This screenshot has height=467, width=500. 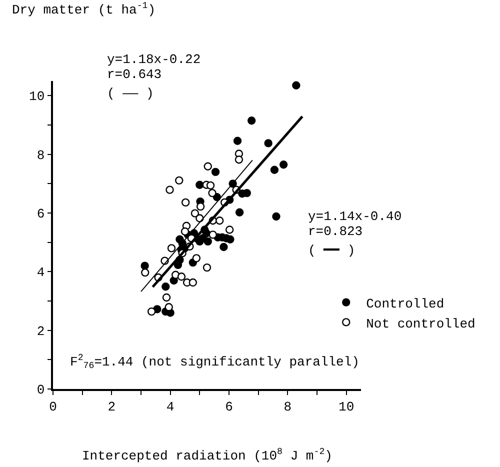 What do you see at coordinates (215, 362) in the screenshot?
I see `annotation: F$^{2}$$_{76}$=1.44 (not significantly parallel)` at bounding box center [215, 362].